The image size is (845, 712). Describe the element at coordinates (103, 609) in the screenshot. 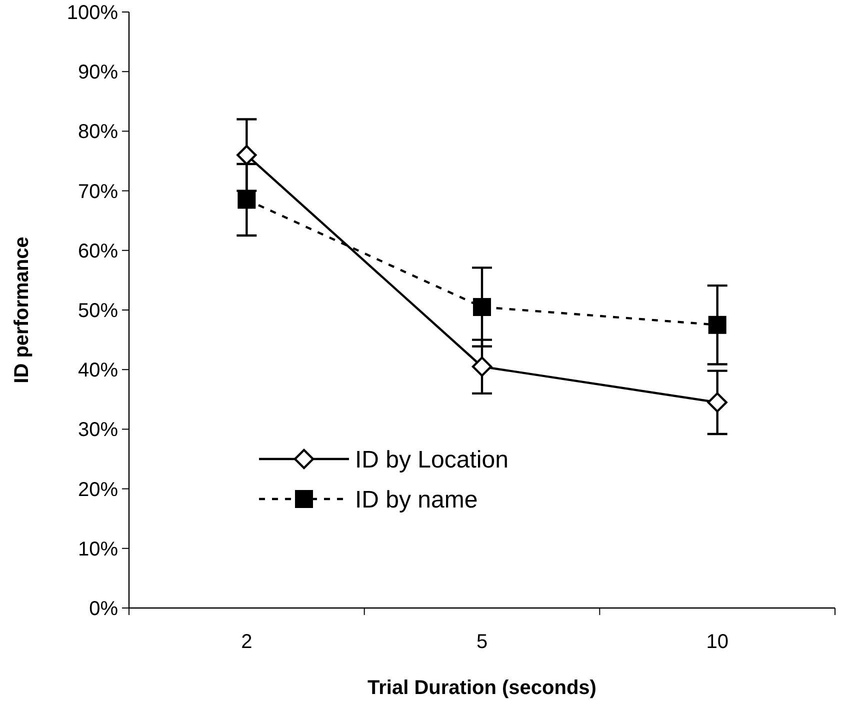

I see `y-tick-label: 0%` at that location.